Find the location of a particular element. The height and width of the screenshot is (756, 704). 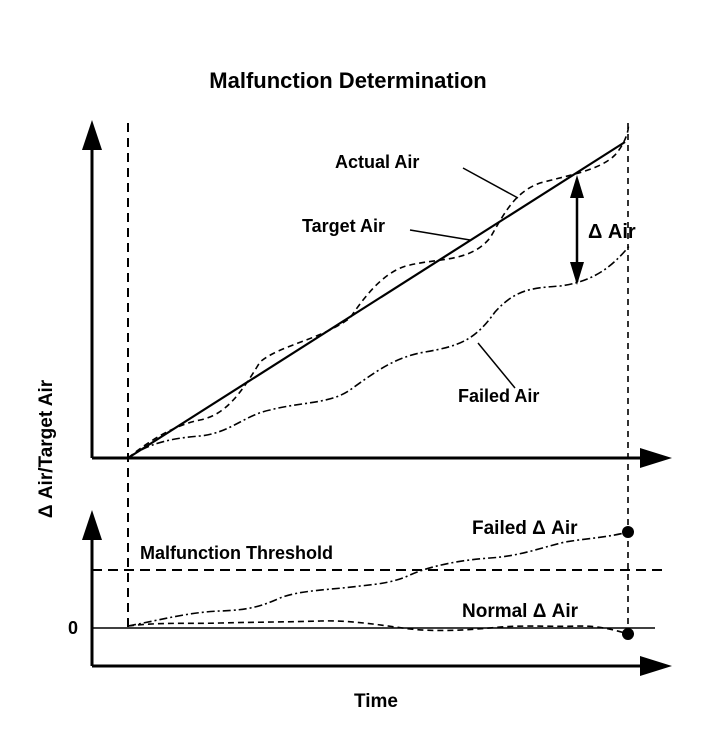

upper-y-axis-arrow is located at coordinates (92, 135).